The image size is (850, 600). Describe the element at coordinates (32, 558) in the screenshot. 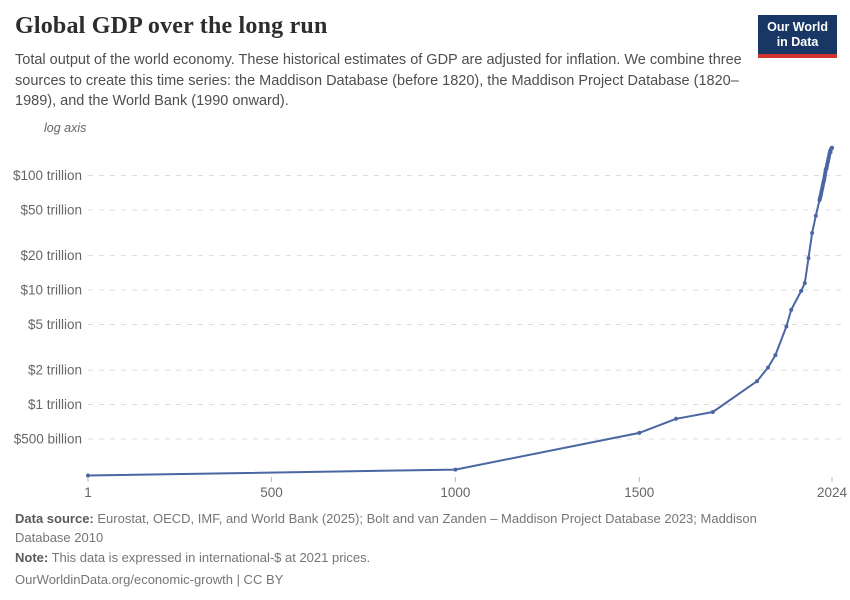

I see `note-label: Note:` at that location.